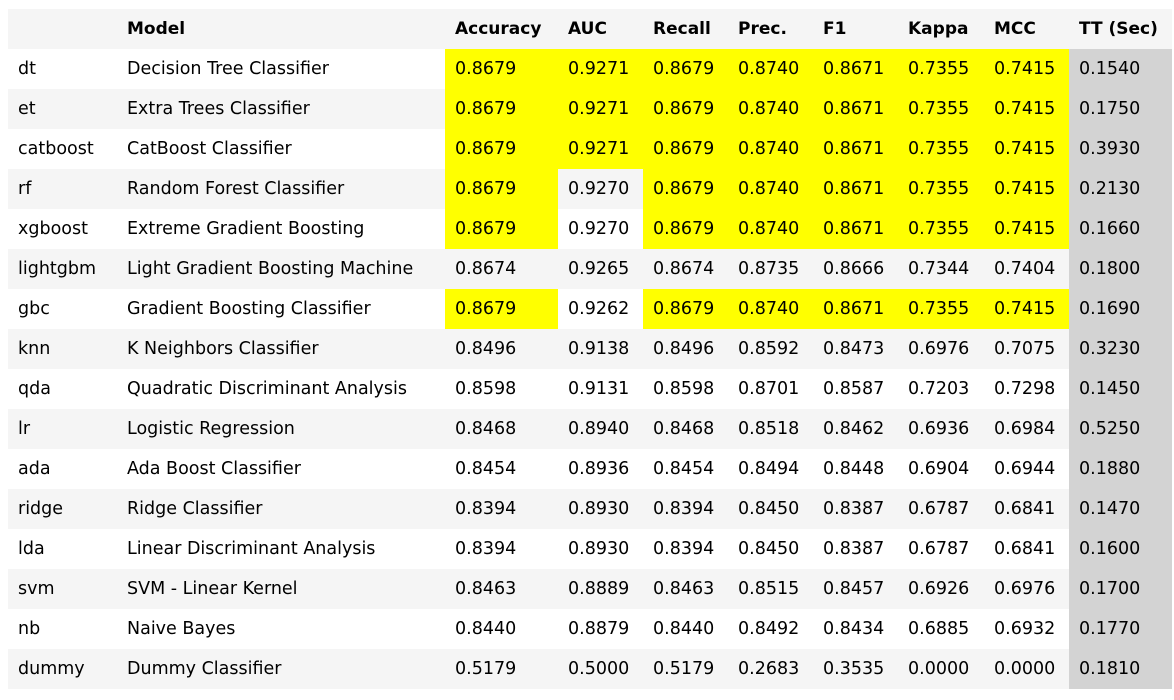  Describe the element at coordinates (1120, 109) in the screenshot. I see `cell-tt: 0.1750` at that location.